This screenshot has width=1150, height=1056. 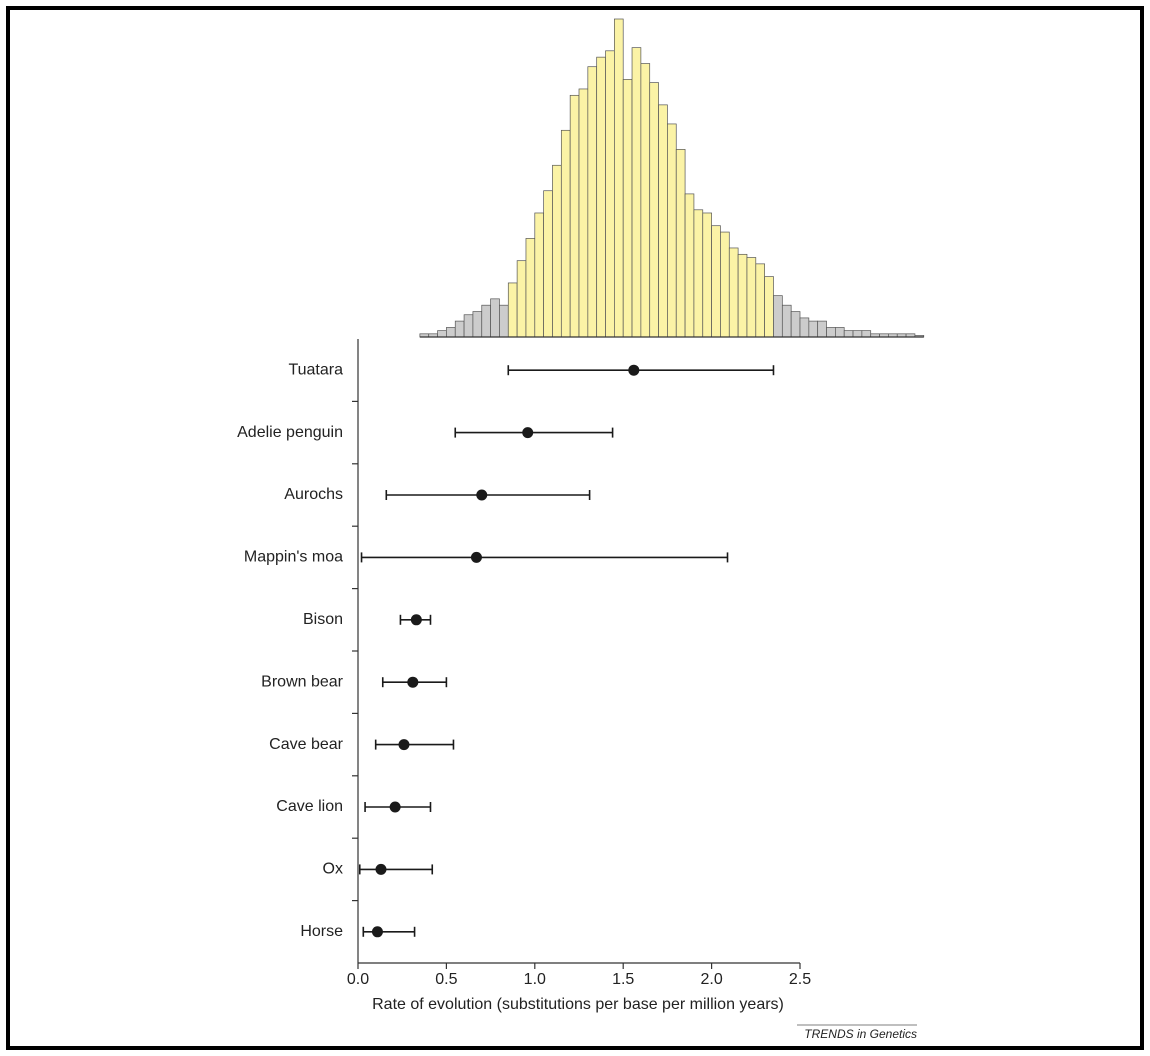 What do you see at coordinates (800, 979) in the screenshot?
I see `x-tick-label: 2.5` at bounding box center [800, 979].